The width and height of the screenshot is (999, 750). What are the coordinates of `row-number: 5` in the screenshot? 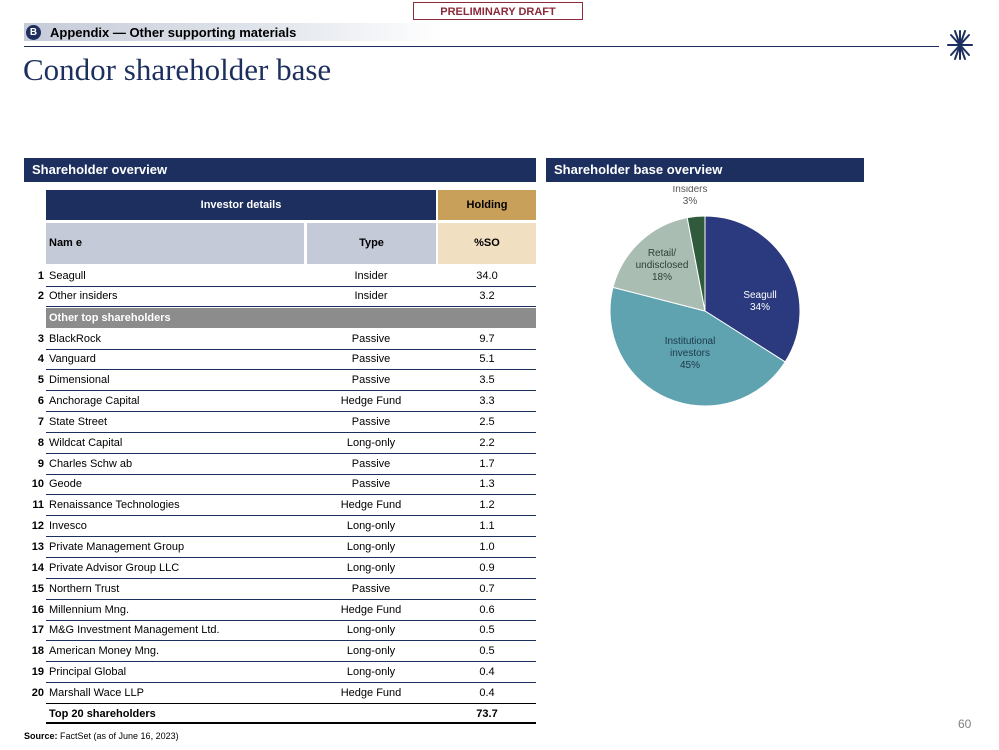 It's located at (40, 380).